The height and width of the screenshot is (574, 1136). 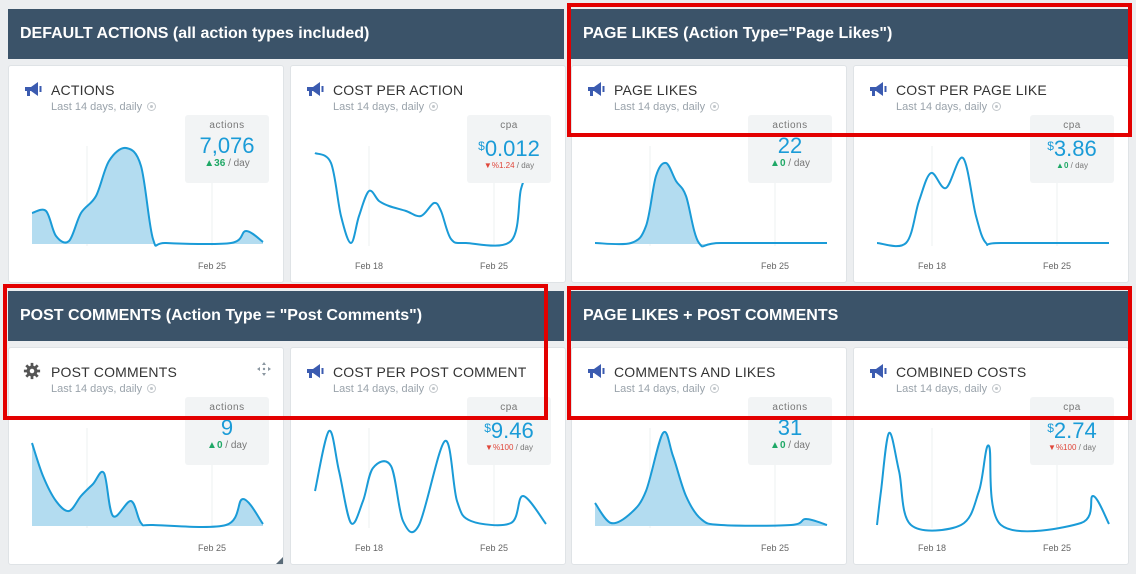 What do you see at coordinates (1075, 148) in the screenshot?
I see `metric-value-number: 3.86` at bounding box center [1075, 148].